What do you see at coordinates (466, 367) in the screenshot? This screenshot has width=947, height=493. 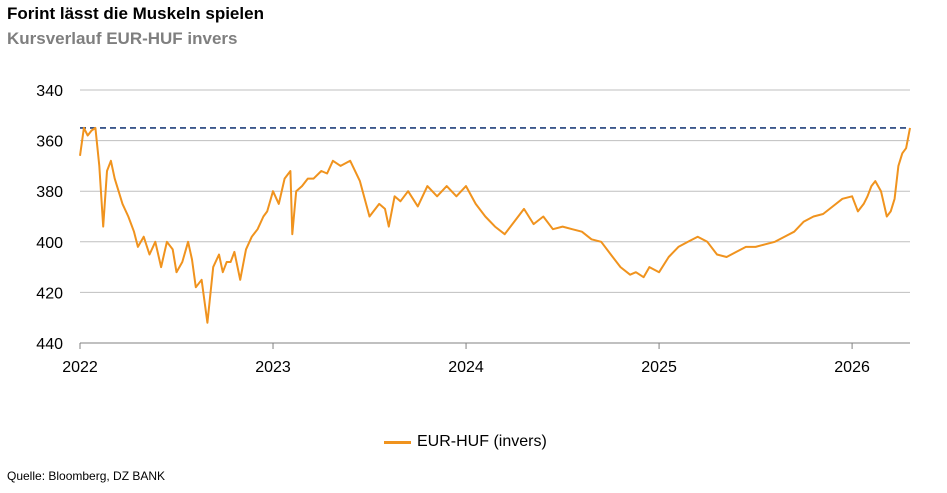 I see `x-tick-label: 2024` at bounding box center [466, 367].